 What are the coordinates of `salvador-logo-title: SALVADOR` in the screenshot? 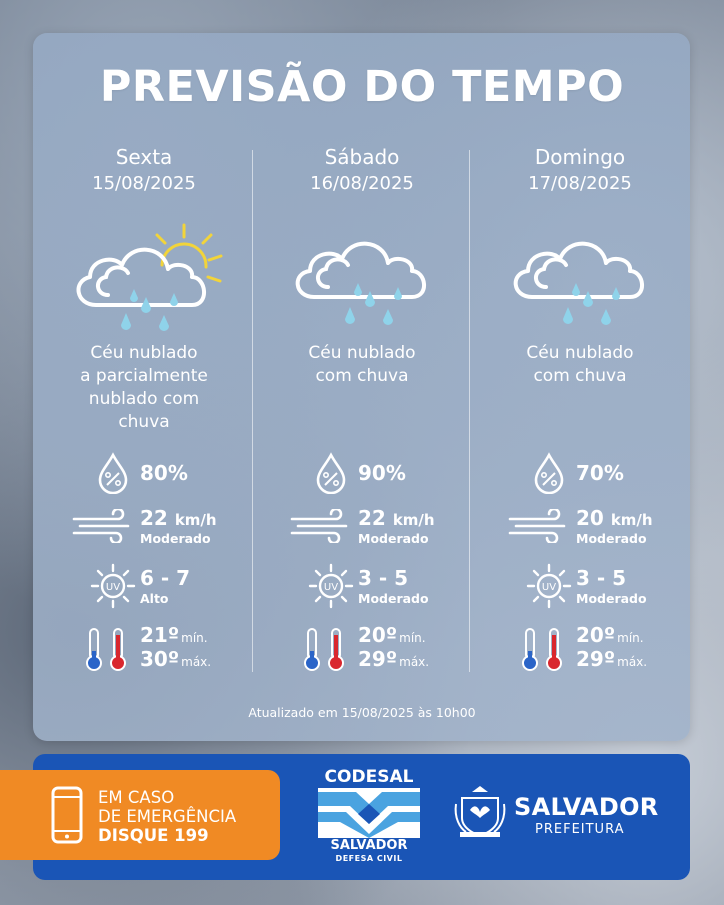 It's located at (586, 807).